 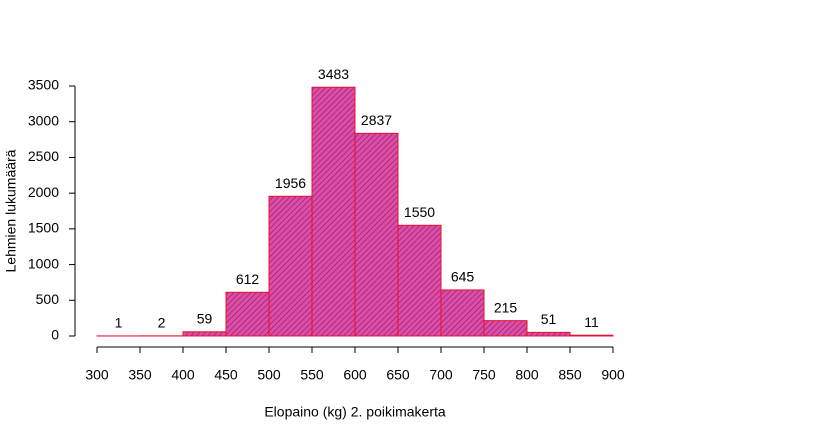 What do you see at coordinates (140, 375) in the screenshot?
I see `x-tick-label: 350` at bounding box center [140, 375].